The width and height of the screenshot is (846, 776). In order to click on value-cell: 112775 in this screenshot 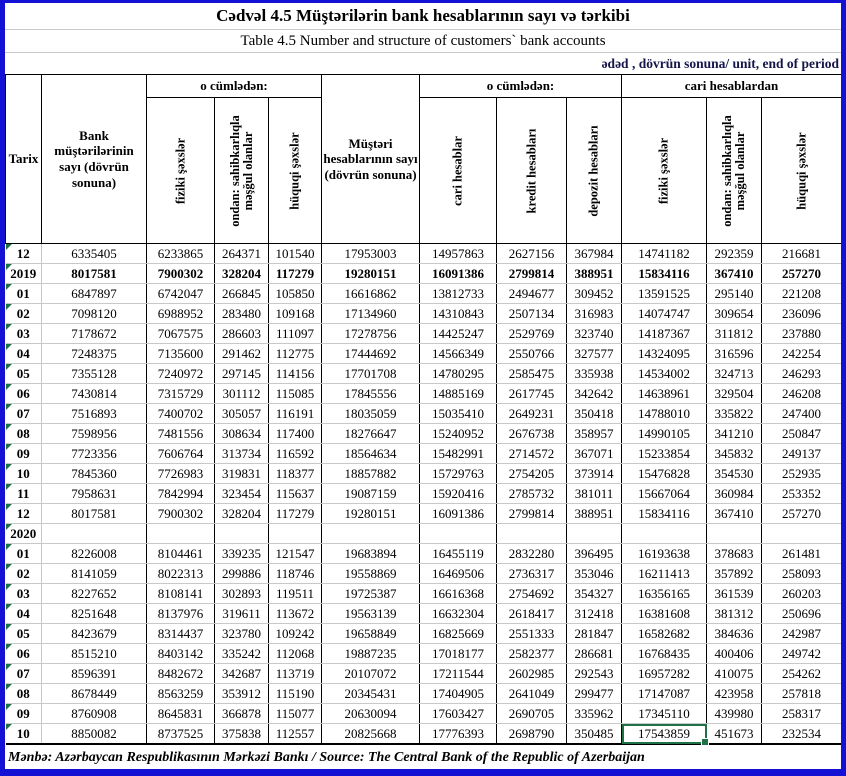, I will do `click(295, 353)`.